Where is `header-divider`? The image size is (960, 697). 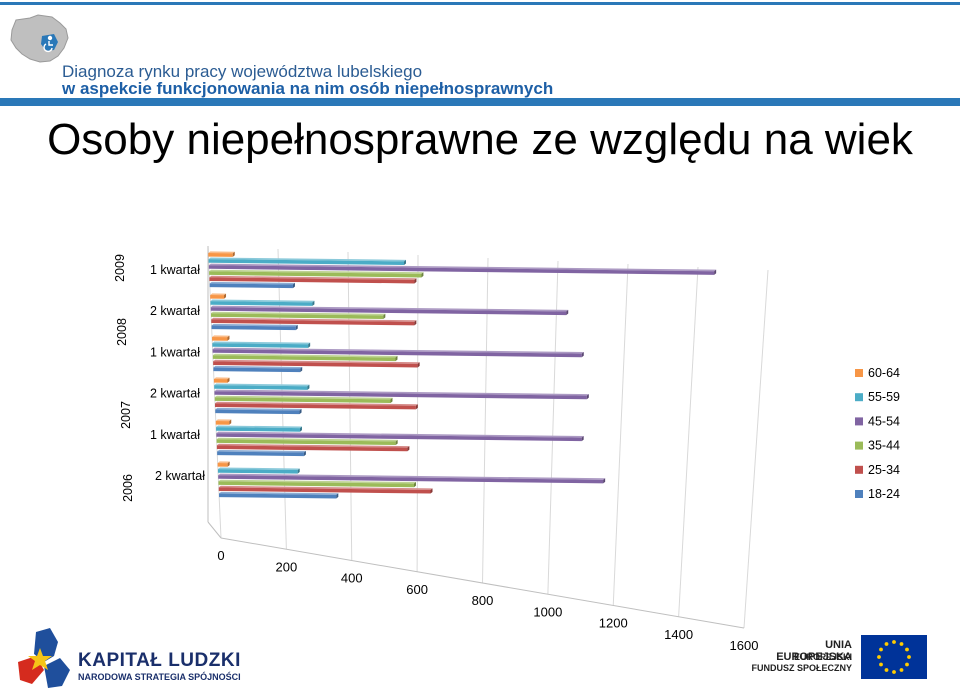 header-divider is located at coordinates (480, 102).